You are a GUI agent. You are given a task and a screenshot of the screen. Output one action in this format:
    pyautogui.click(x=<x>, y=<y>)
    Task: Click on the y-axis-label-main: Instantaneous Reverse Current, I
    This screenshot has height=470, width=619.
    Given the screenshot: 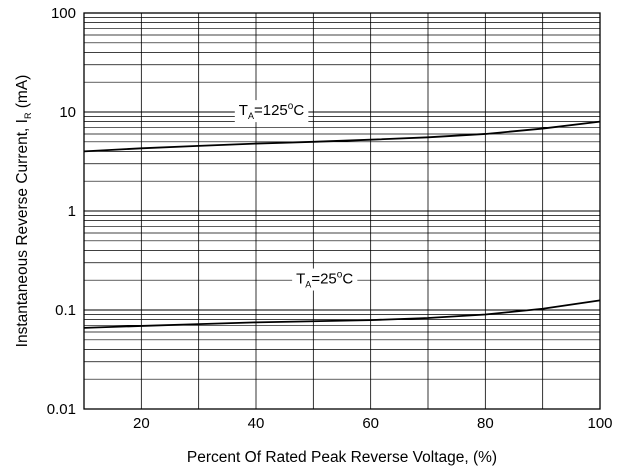 What is the action you would take?
    pyautogui.click(x=22, y=233)
    